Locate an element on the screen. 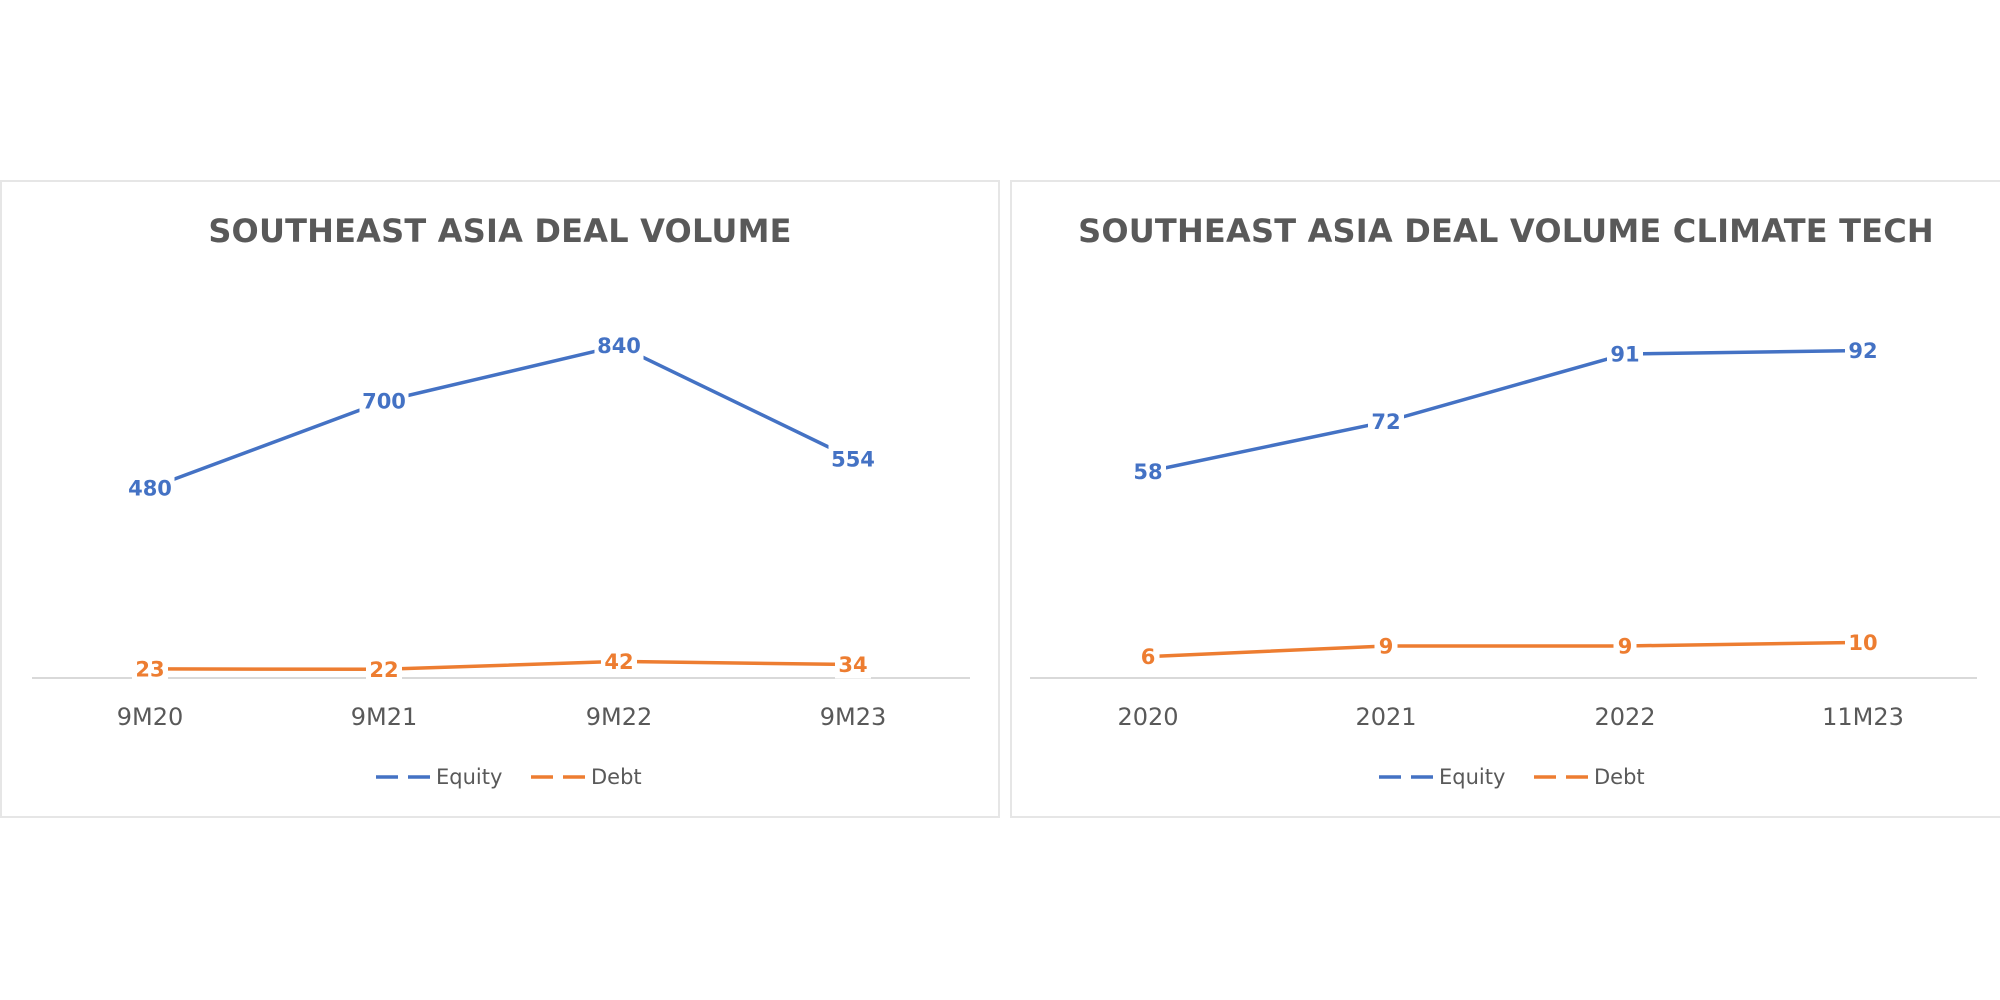 This screenshot has height=1000, width=2000. data-label-equity: 700 is located at coordinates (384, 402).